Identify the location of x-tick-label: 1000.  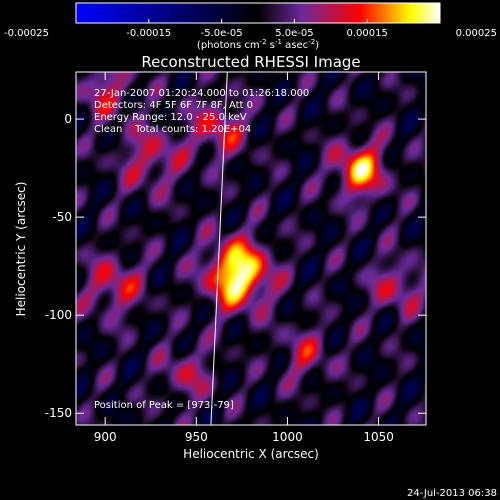
(287, 437).